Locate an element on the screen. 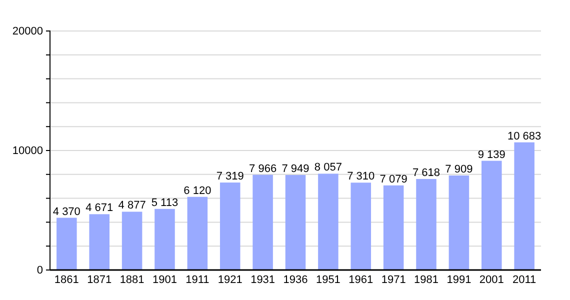 The image size is (570, 300). x-tick-label: 1881 is located at coordinates (132, 280).